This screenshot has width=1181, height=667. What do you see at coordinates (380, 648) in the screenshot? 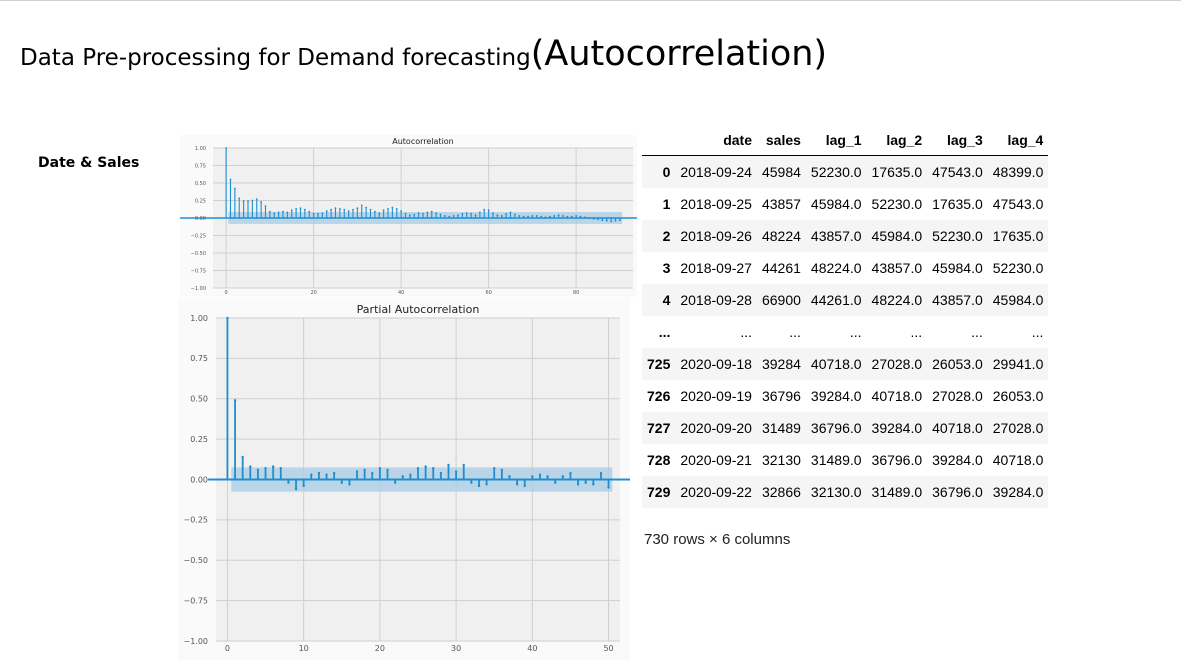
I see `x-tick-label: 20` at bounding box center [380, 648].